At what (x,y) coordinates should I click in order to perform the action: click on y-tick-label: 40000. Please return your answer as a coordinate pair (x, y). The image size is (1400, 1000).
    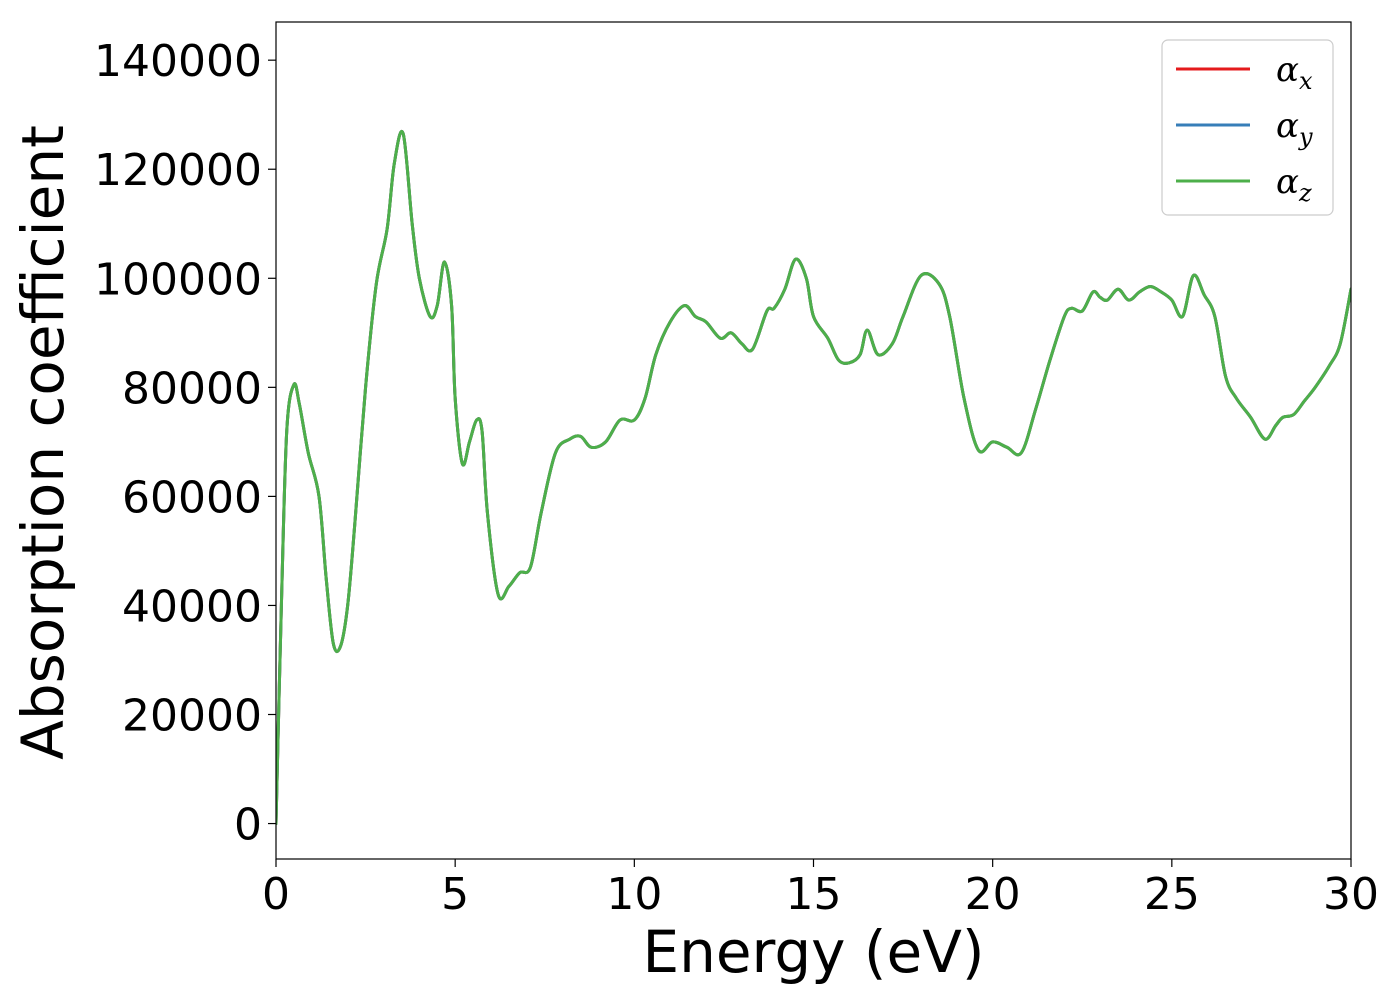
    Looking at the image, I should click on (192, 606).